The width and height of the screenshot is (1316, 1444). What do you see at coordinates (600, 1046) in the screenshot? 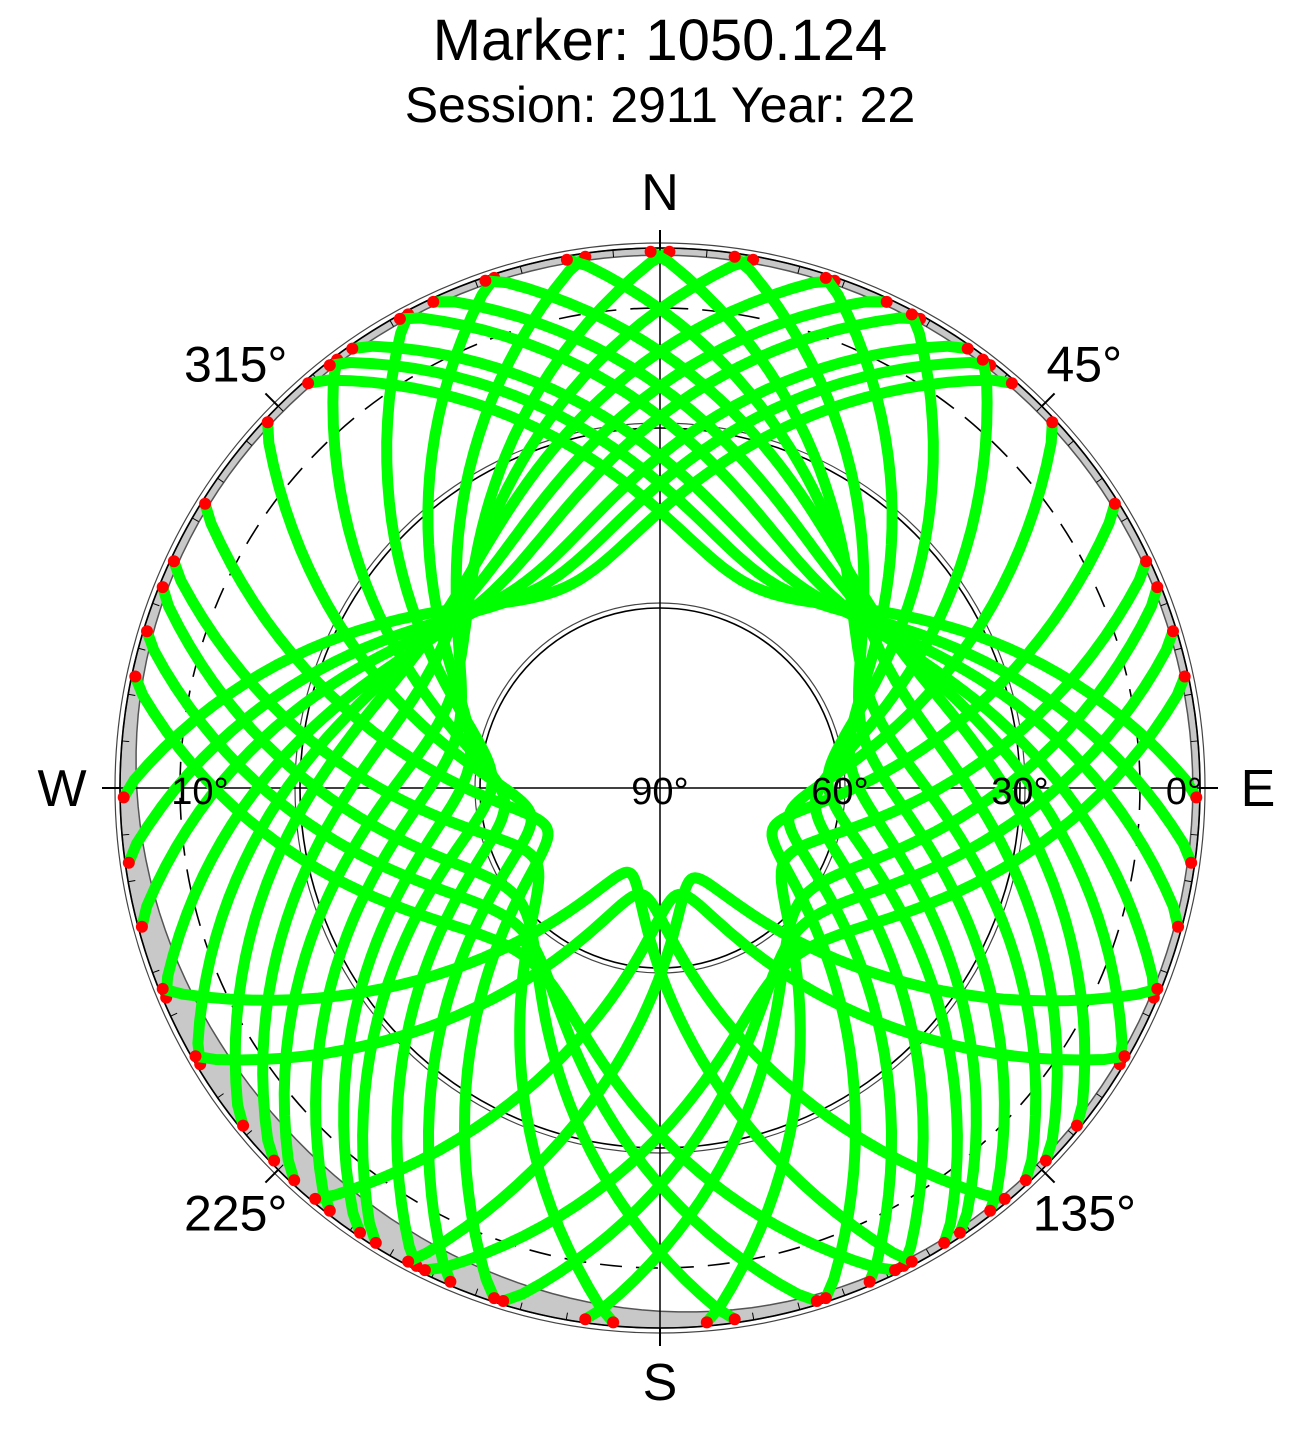
I see `satellite-track` at bounding box center [600, 1046].